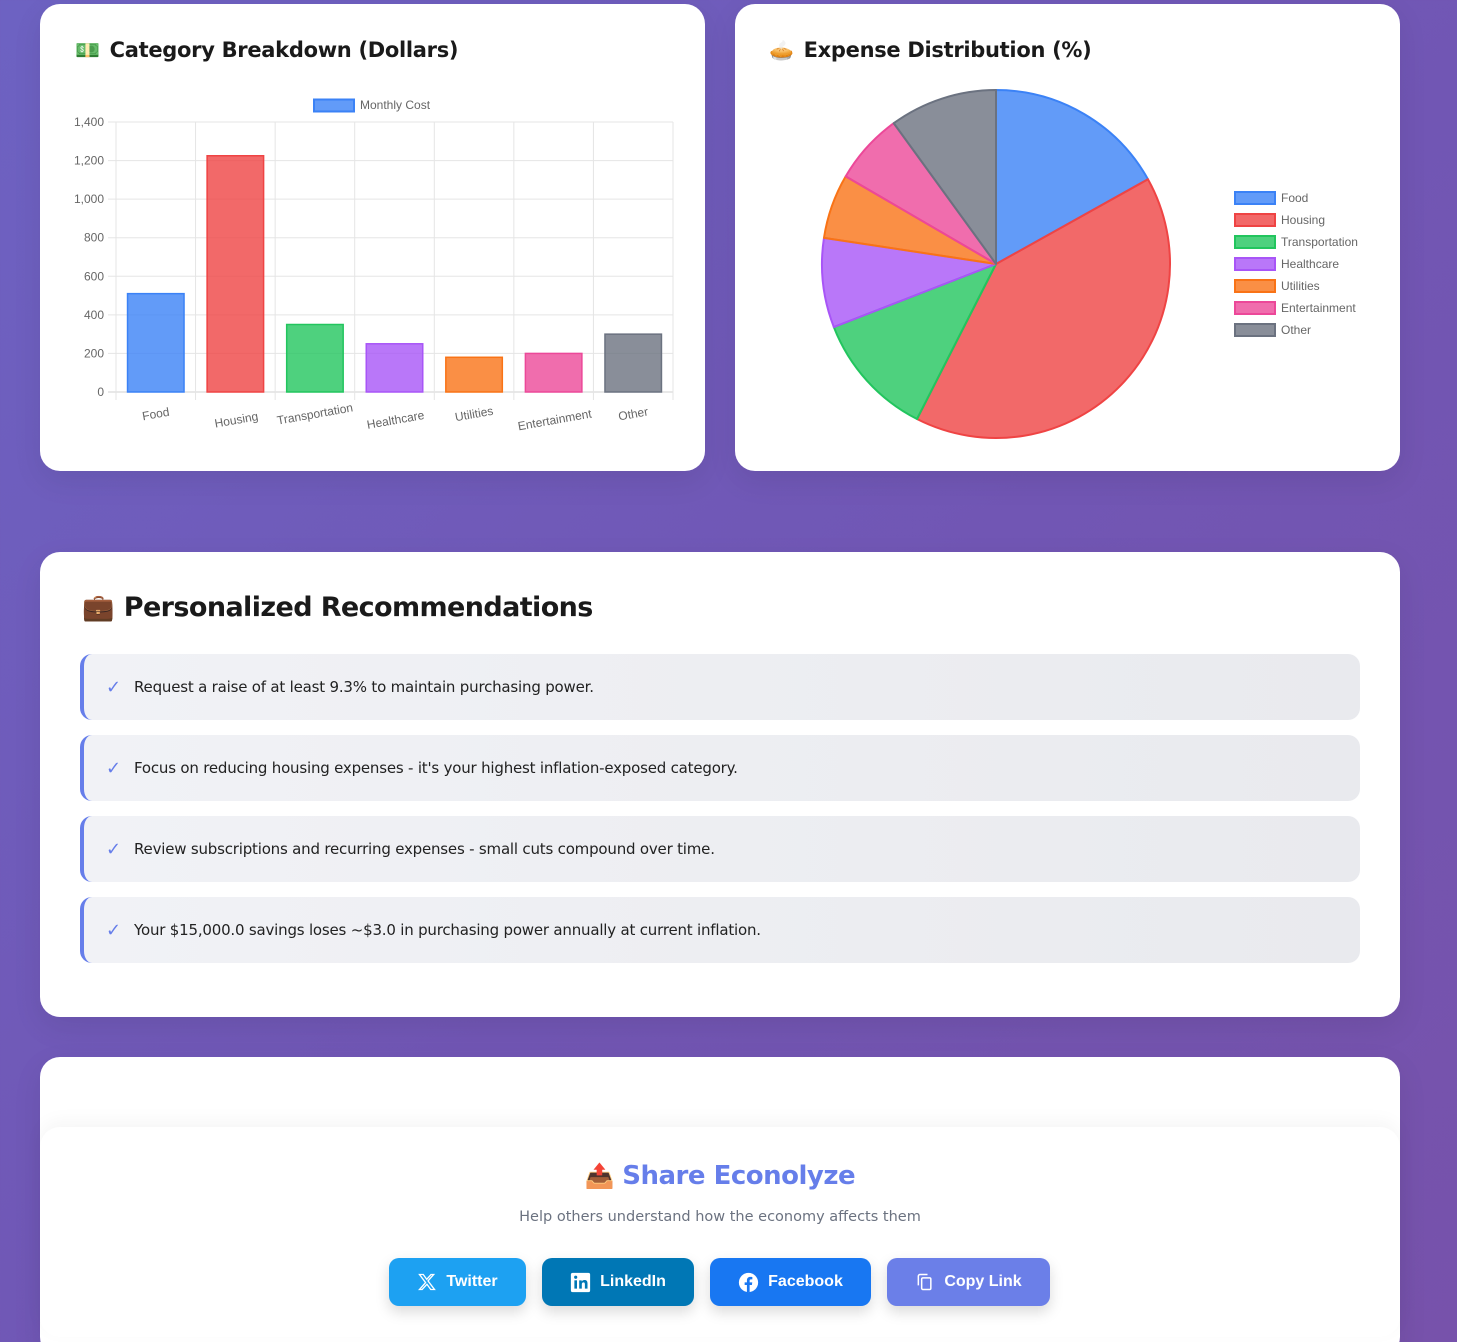 This screenshot has width=1457, height=1342. What do you see at coordinates (924, 1282) in the screenshot?
I see `copy-icon` at bounding box center [924, 1282].